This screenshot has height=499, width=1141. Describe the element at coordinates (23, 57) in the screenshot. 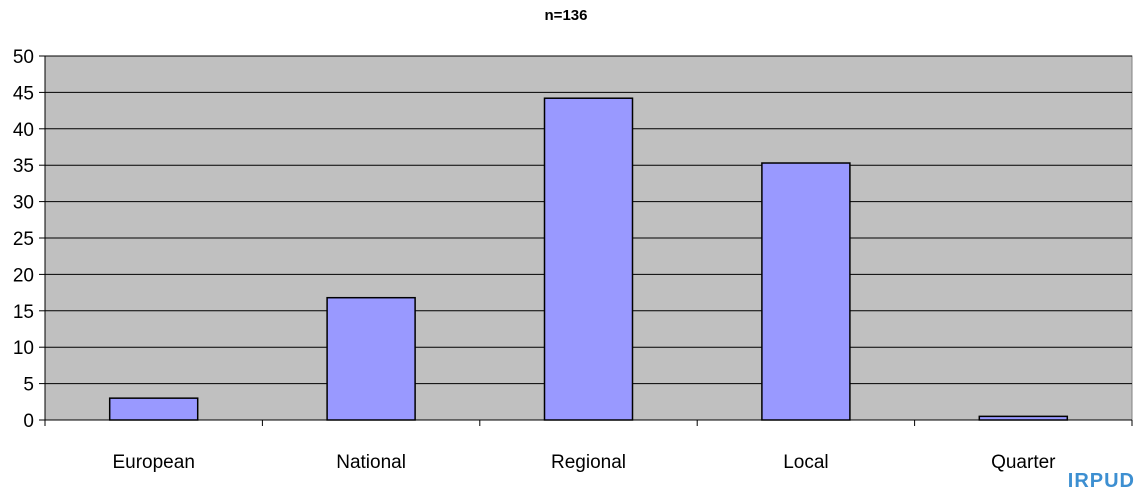

I see `y-tick-label-50: 50` at that location.